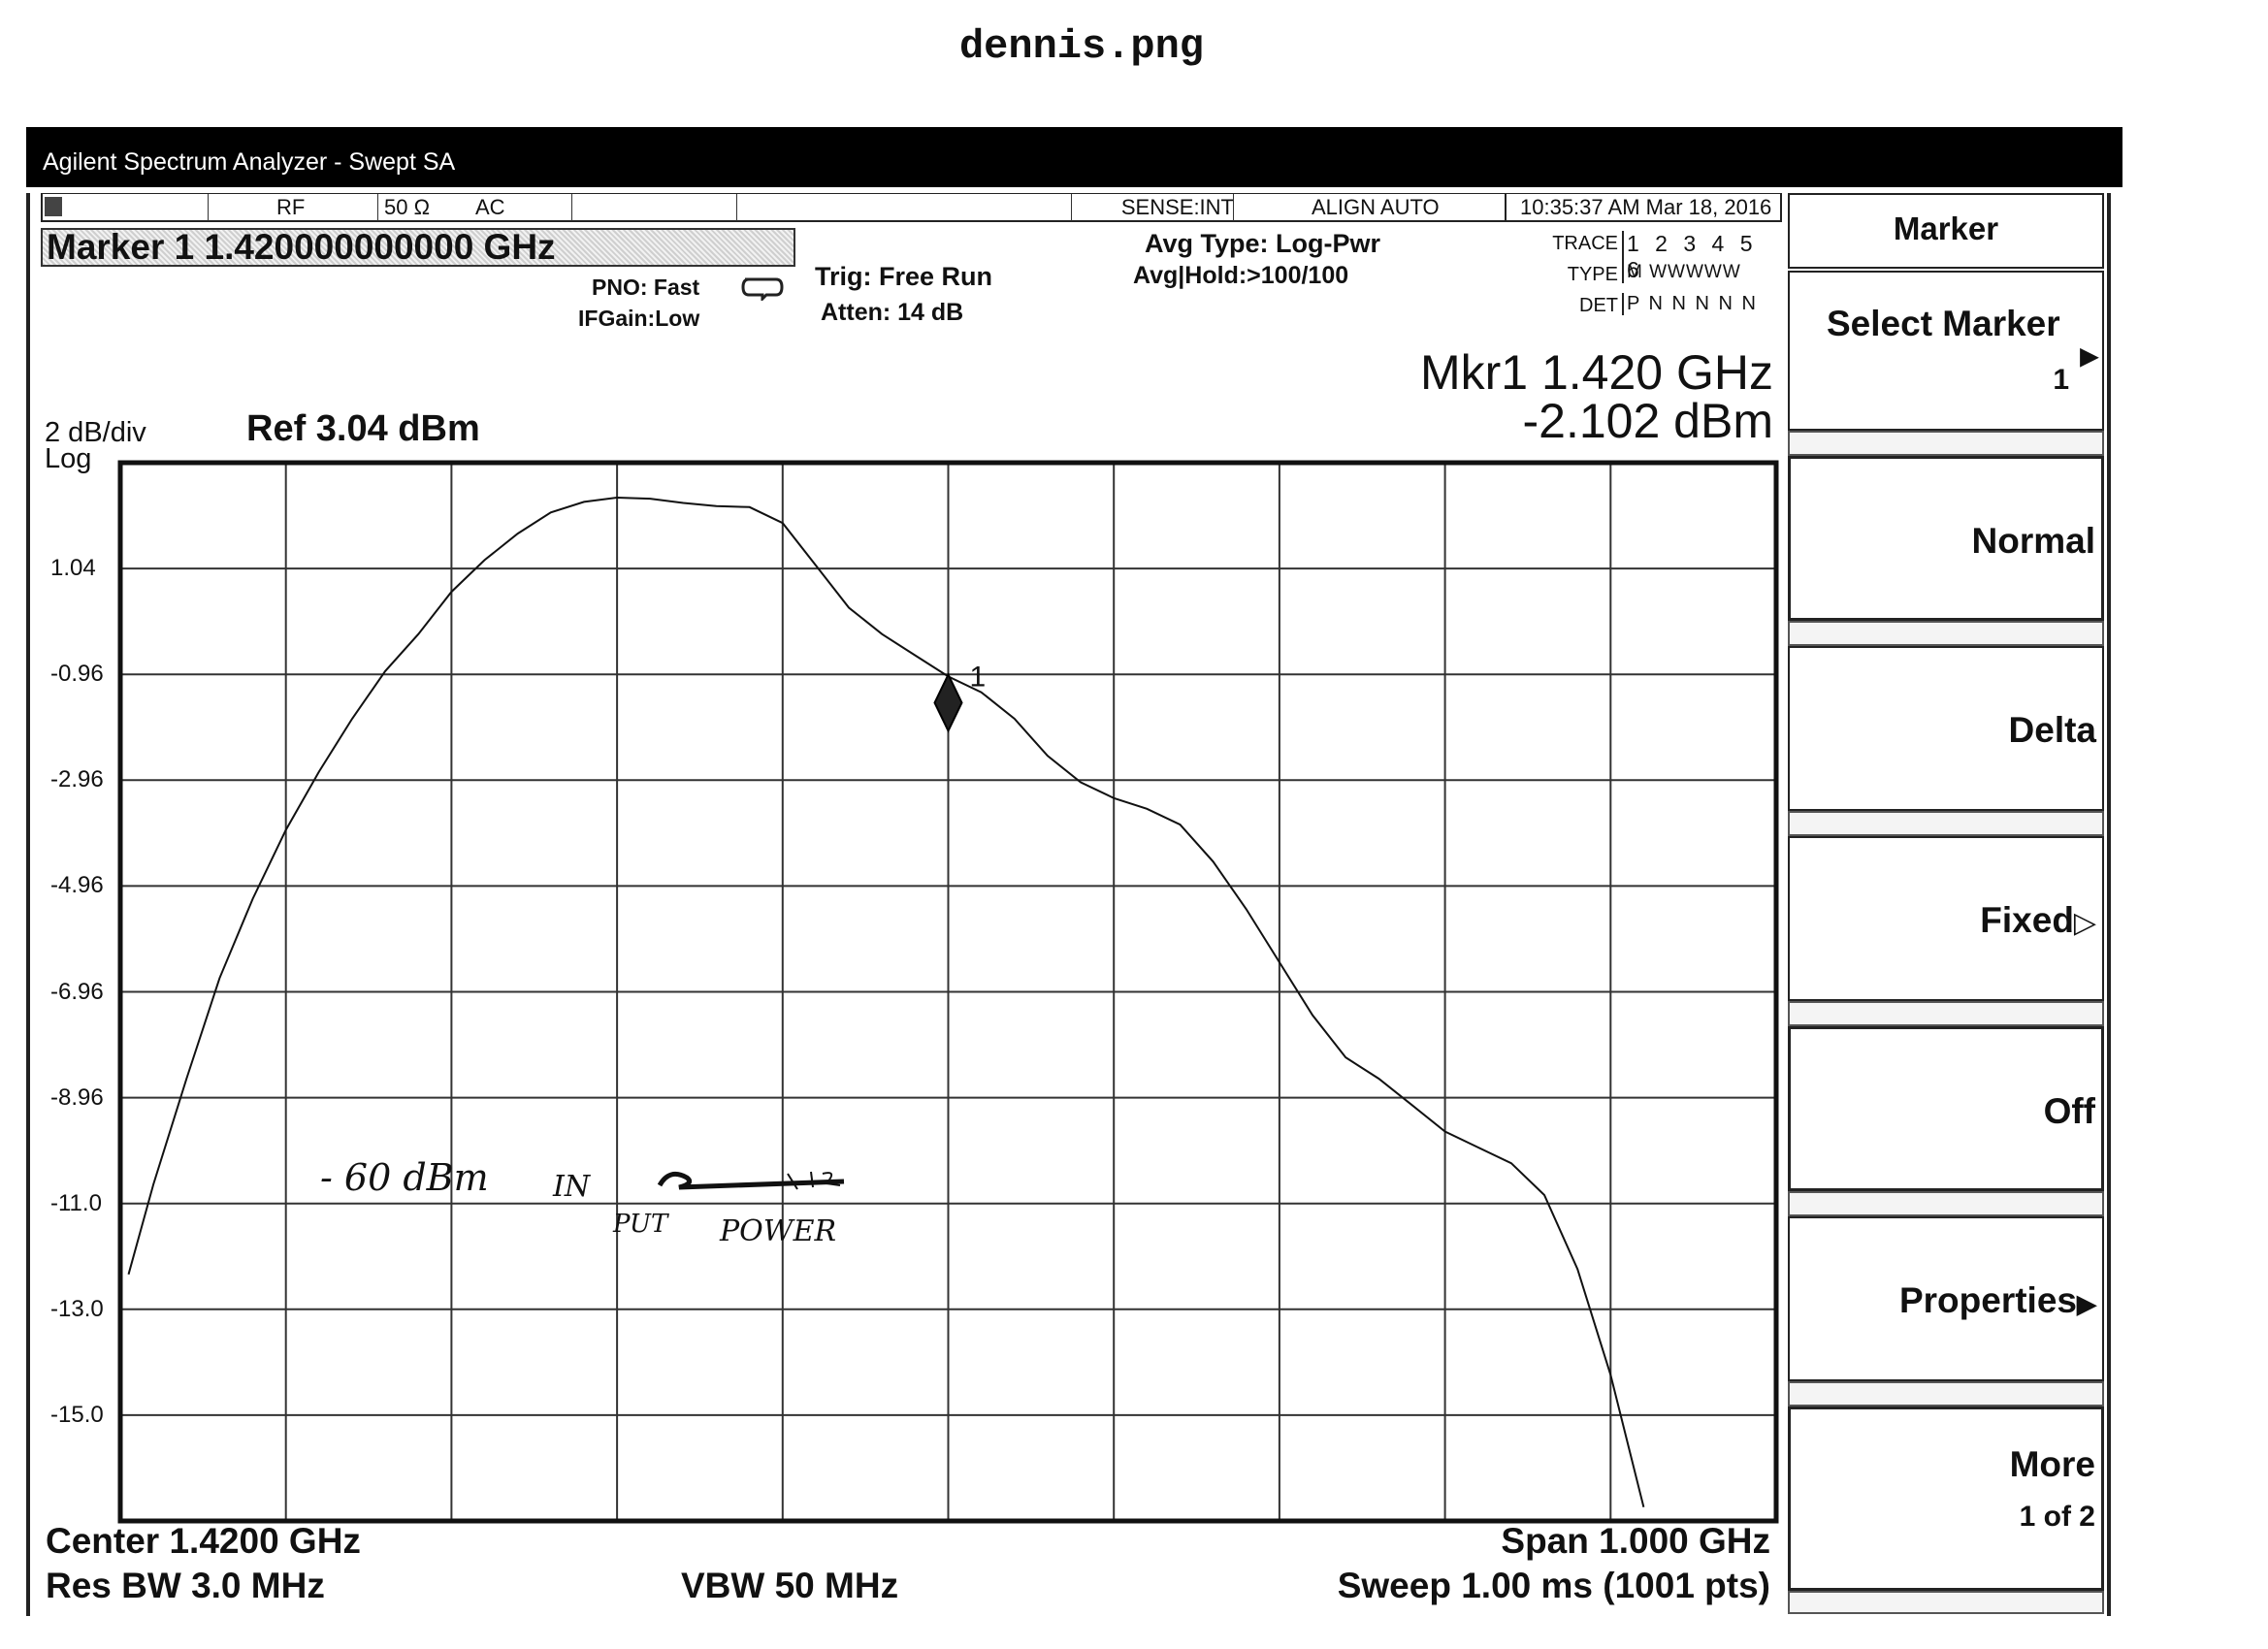 The height and width of the screenshot is (1649, 2268). I want to click on fixed-label: Fixed▷, so click(2038, 920).